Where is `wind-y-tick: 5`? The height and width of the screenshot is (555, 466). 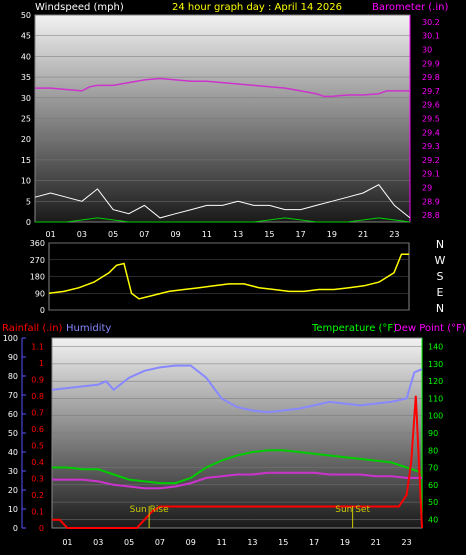 wind-y-tick: 5 is located at coordinates (28, 201).